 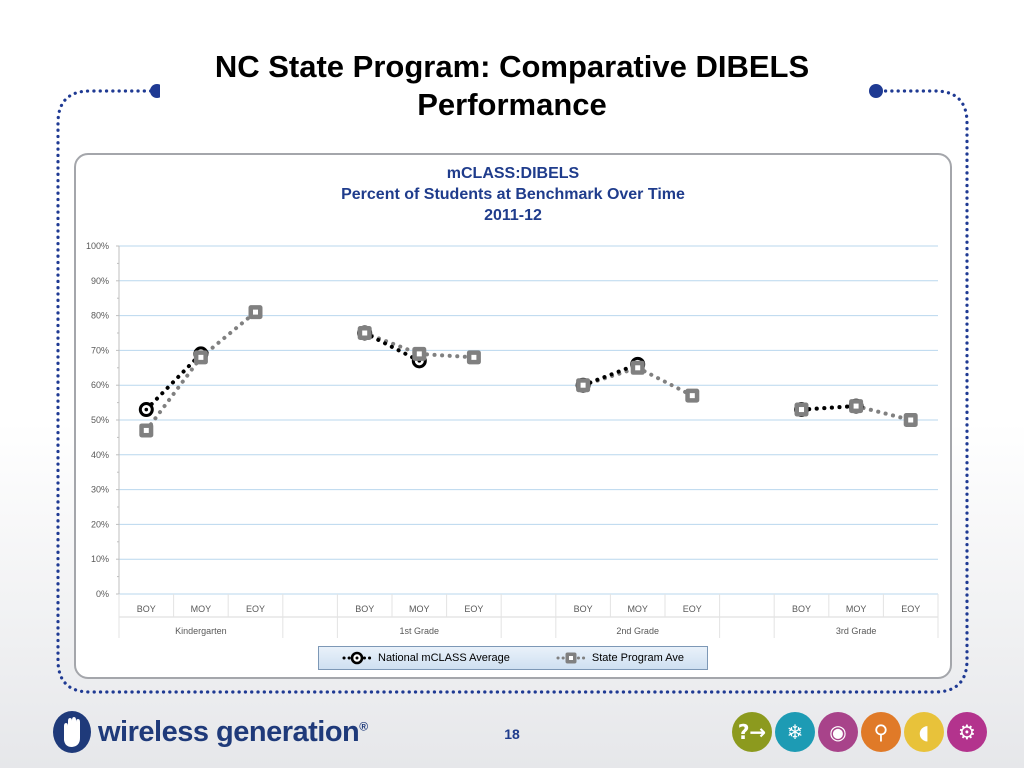 I want to click on y-tick-label: 90%, so click(x=100, y=281).